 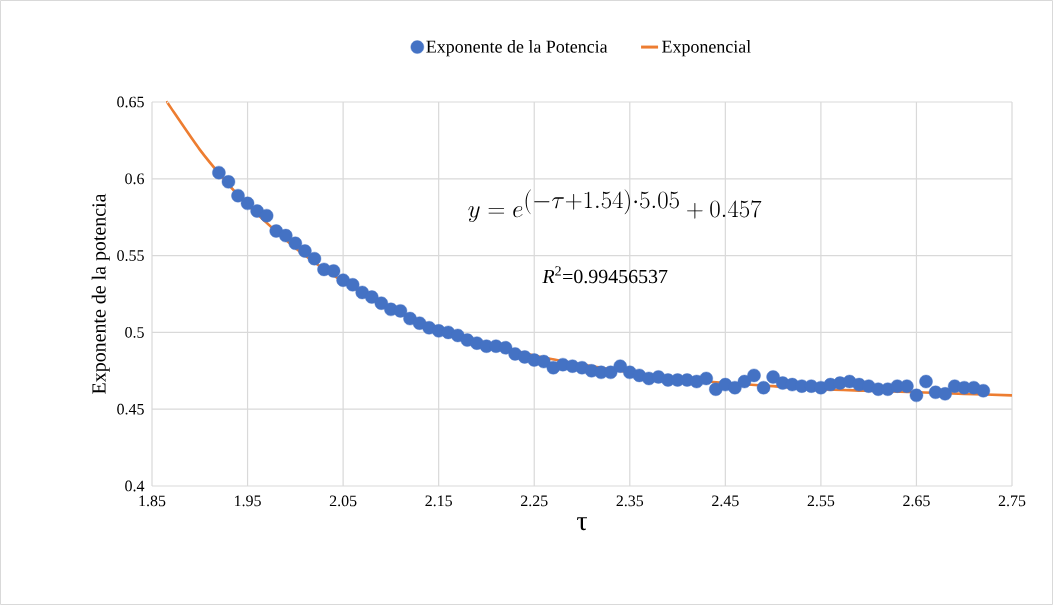 What do you see at coordinates (517, 48) in the screenshot?
I see `legend-label: Exponente de la Potencia` at bounding box center [517, 48].